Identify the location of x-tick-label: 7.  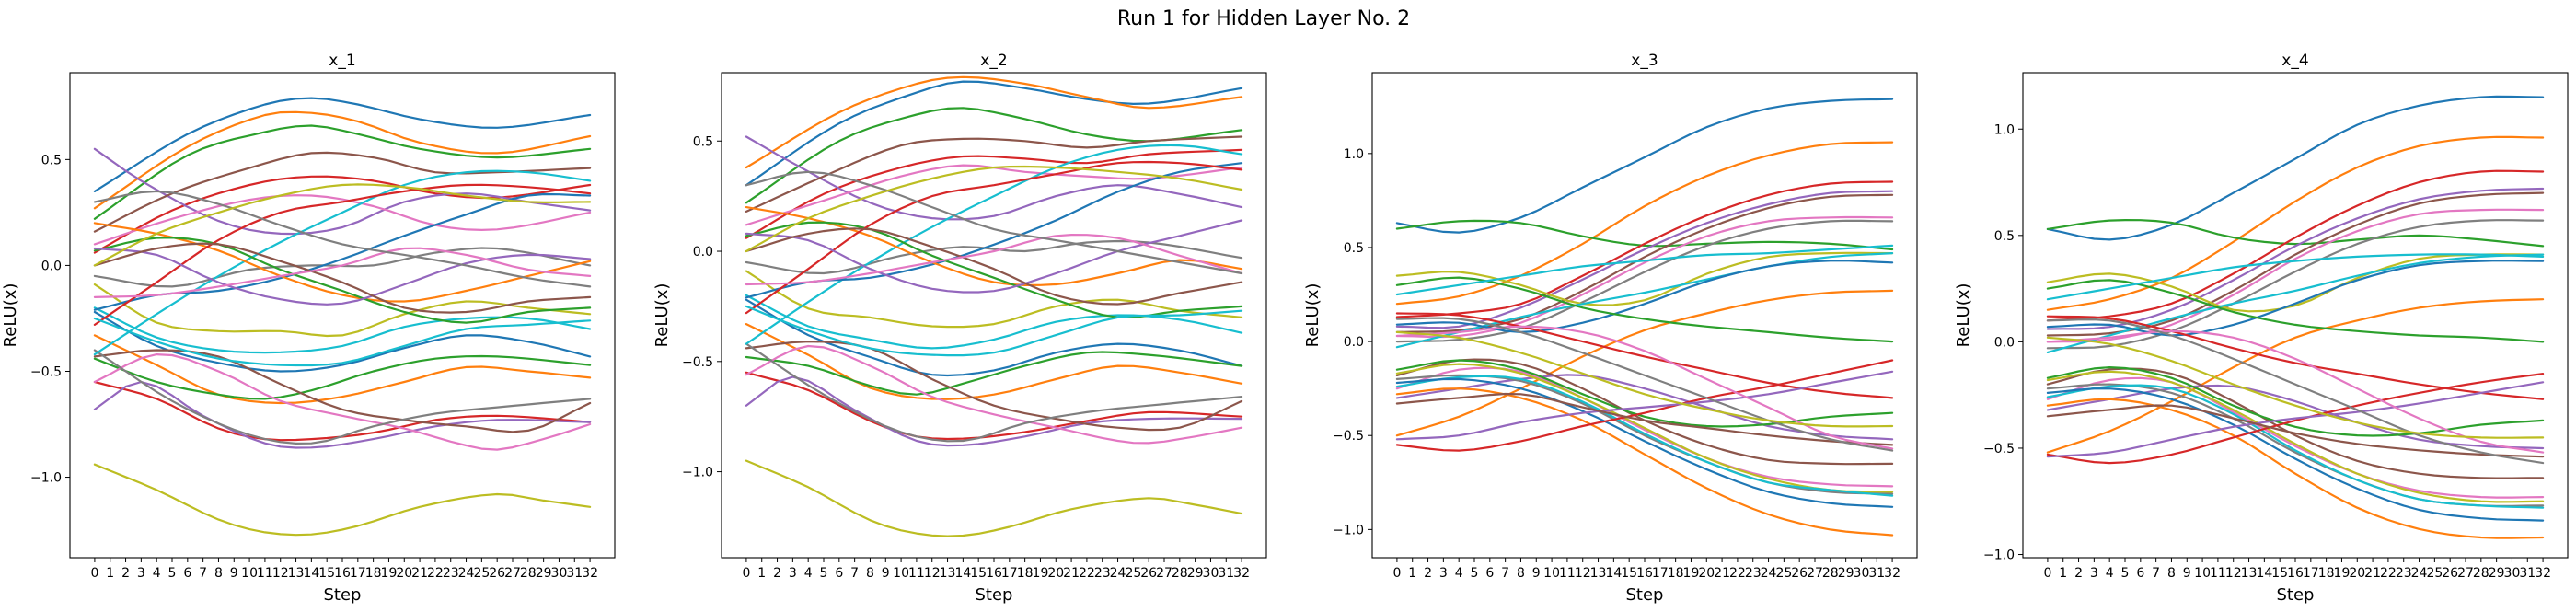
(1505, 573).